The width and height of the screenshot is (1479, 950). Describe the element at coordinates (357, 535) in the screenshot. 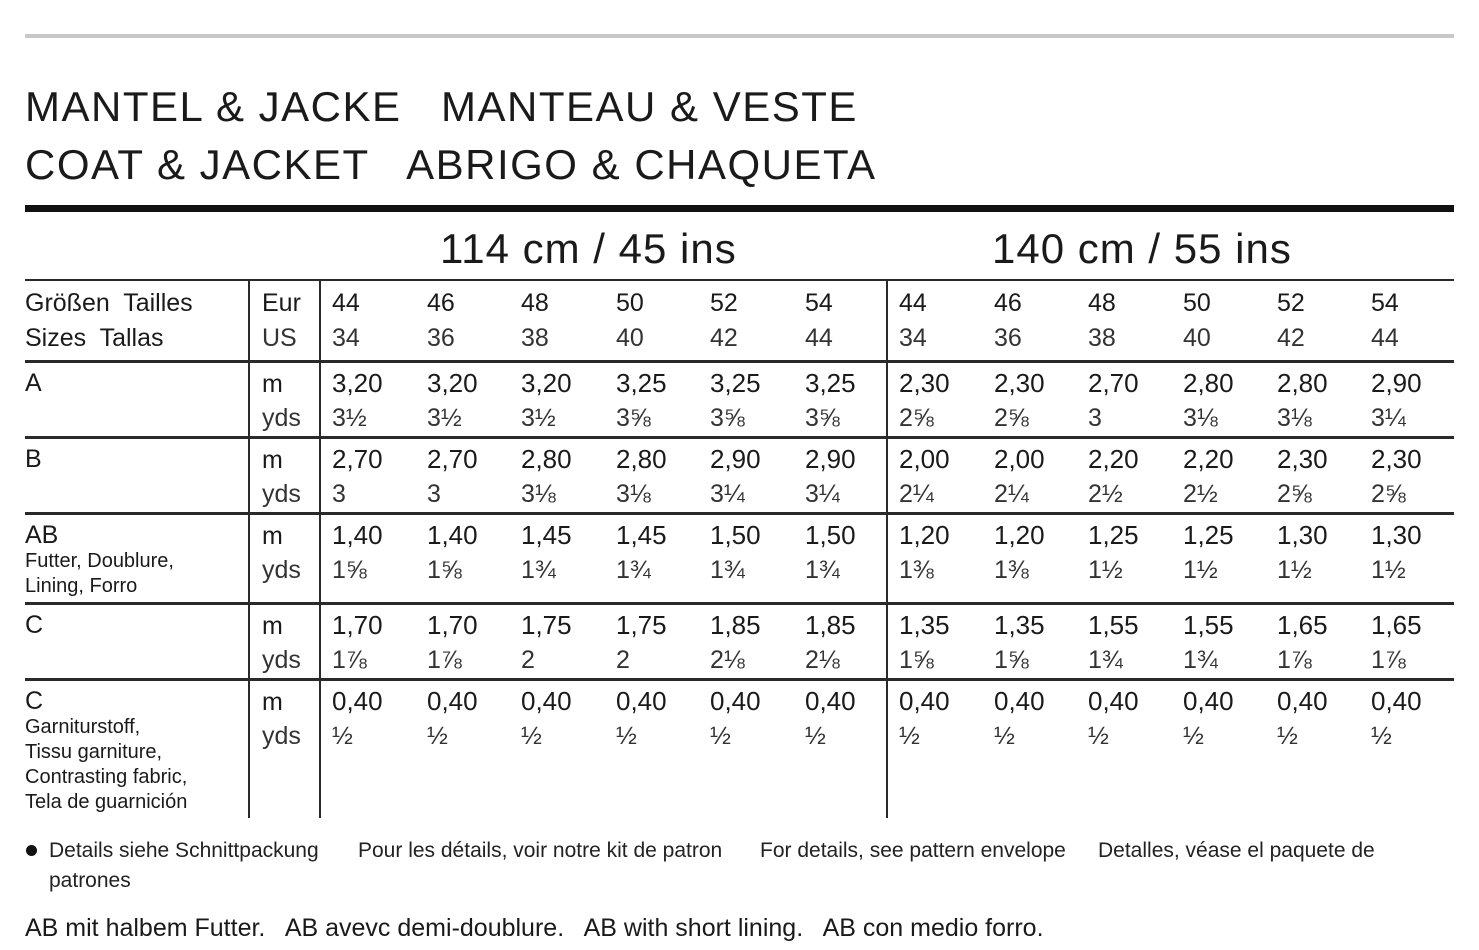

I see `value-m: 1,40` at that location.